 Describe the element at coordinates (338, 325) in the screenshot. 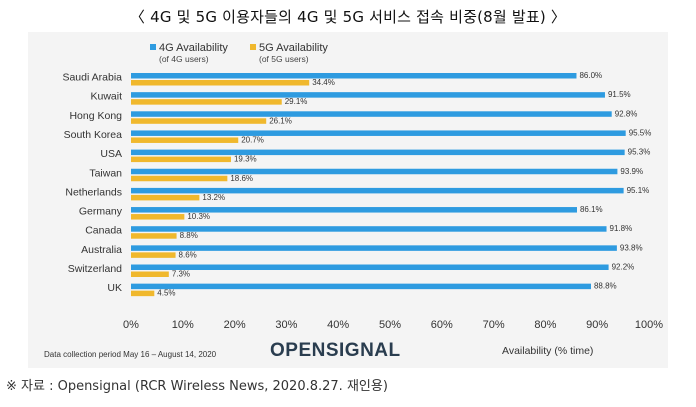

I see `x-tick-label-40: 40%` at that location.